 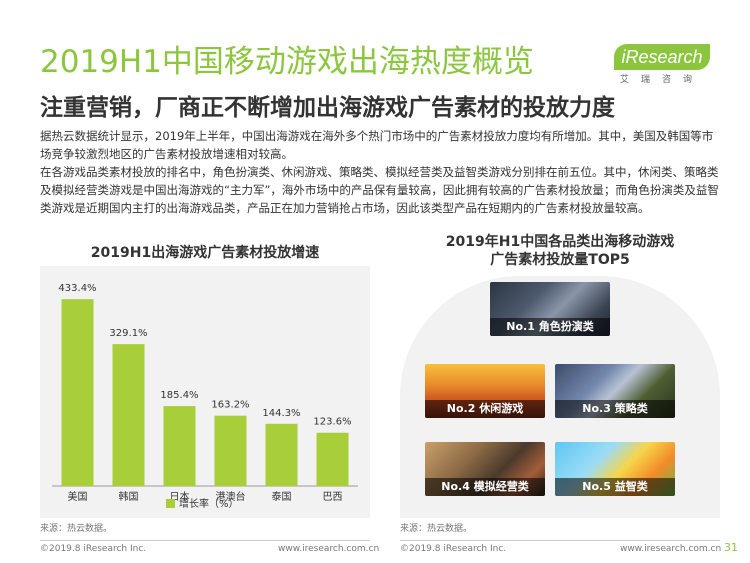 I want to click on logo-mark: iResearch, so click(x=662, y=57).